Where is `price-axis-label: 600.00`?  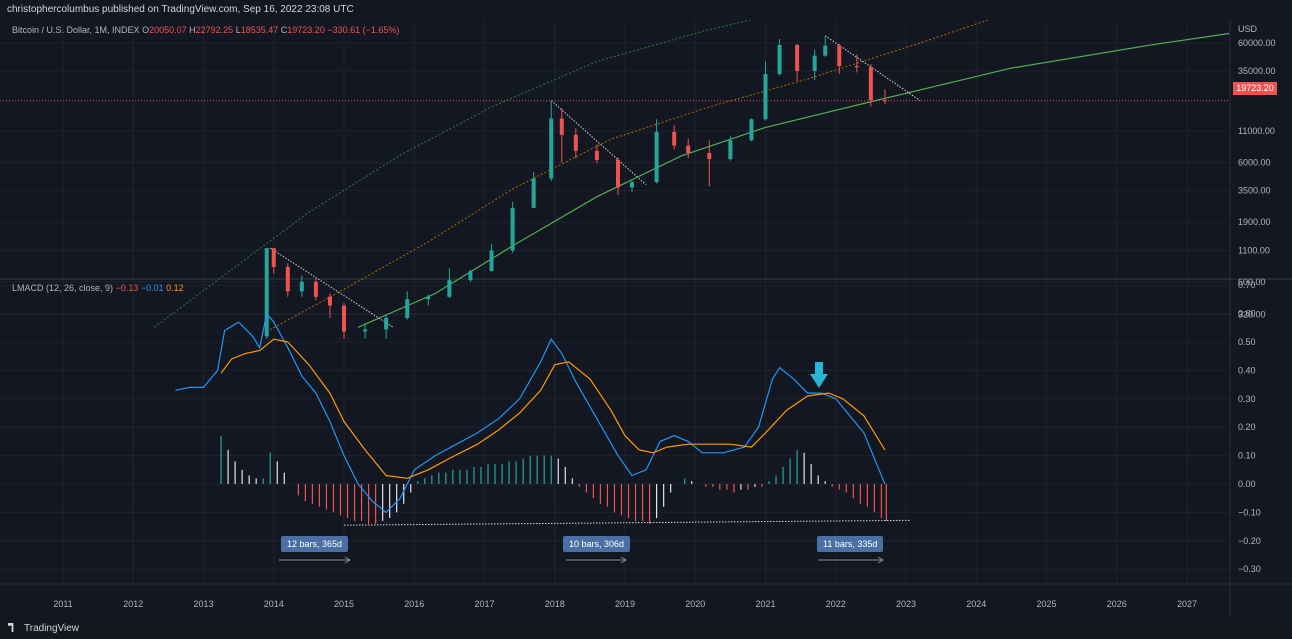 price-axis-label: 600.00 is located at coordinates (1252, 282).